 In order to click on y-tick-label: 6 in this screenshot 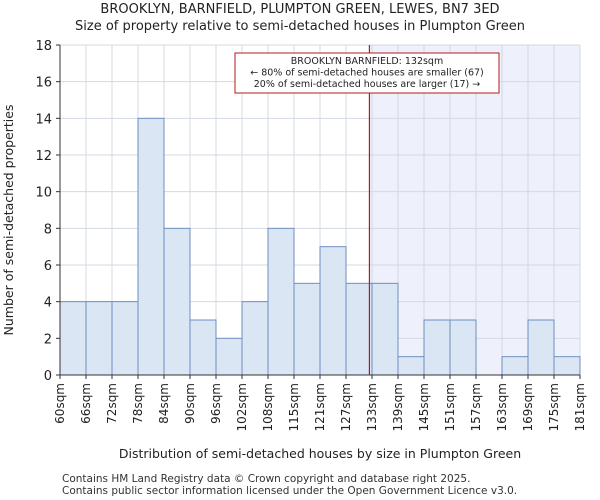, I will do `click(48, 266)`.